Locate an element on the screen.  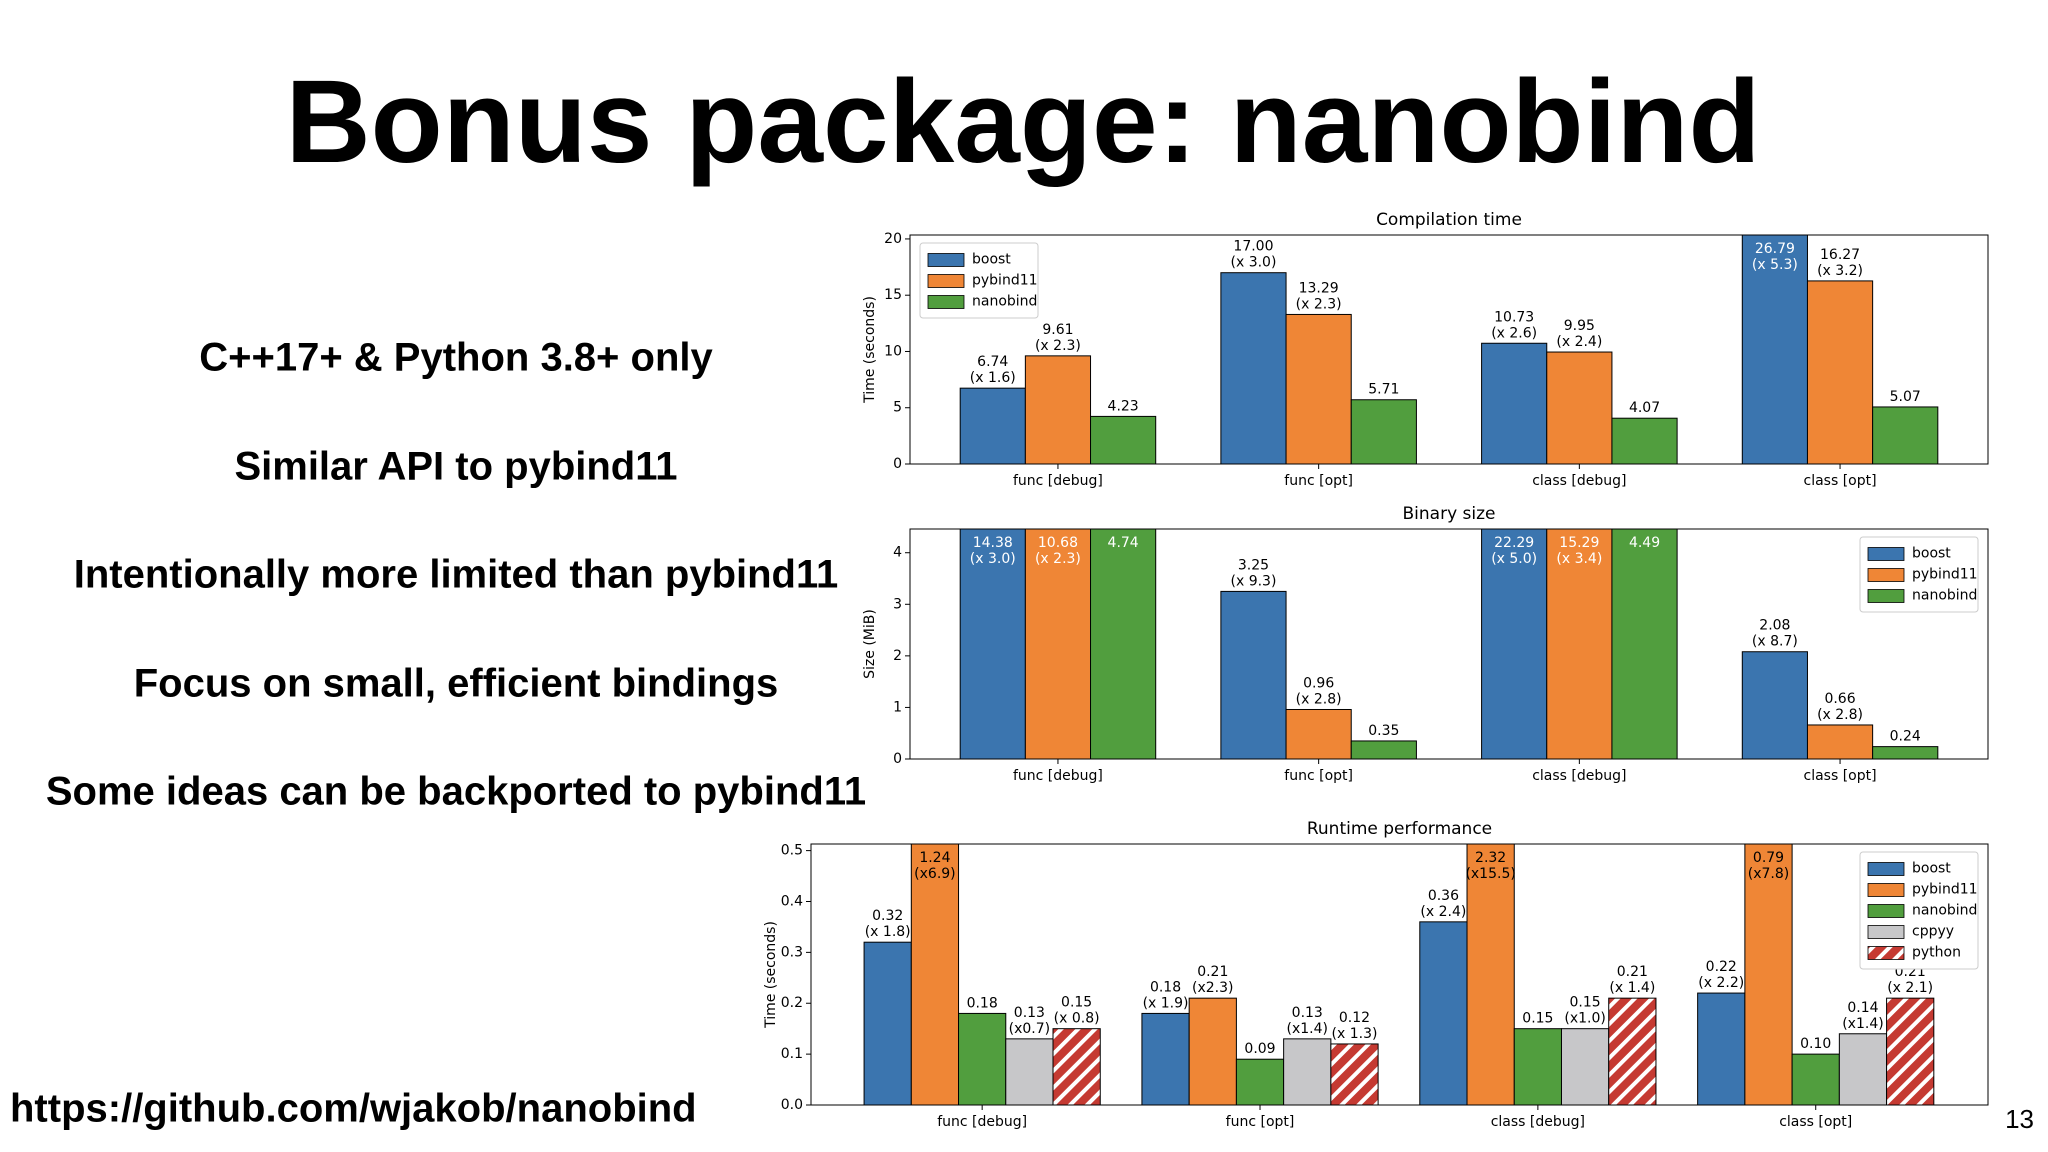
value-label: 9.61 is located at coordinates (1057, 330).